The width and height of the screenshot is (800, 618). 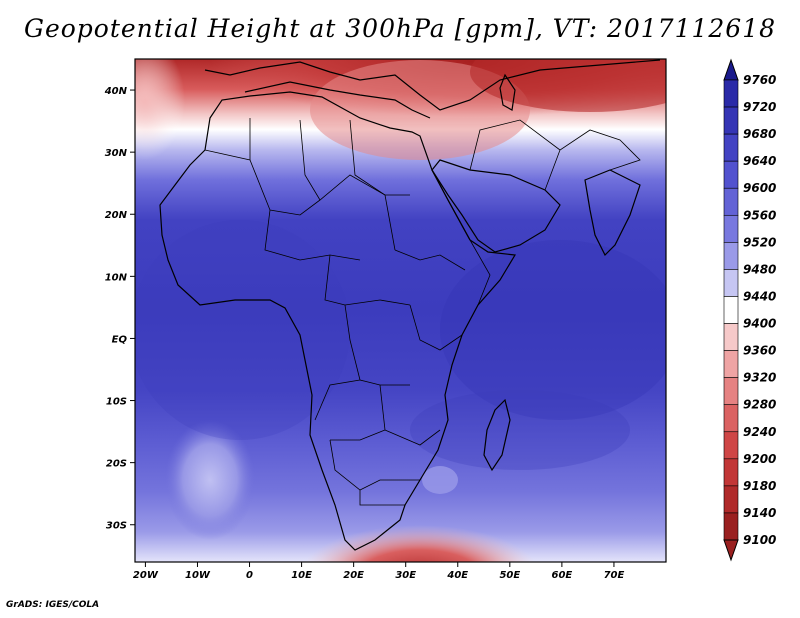 I want to click on colorbar-label: 9400, so click(x=759, y=324).